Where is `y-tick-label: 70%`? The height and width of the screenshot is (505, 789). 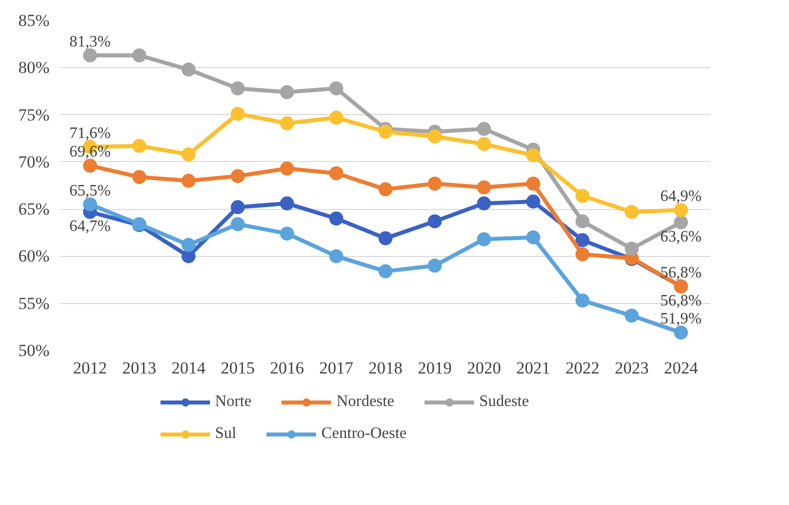
y-tick-label: 70% is located at coordinates (34, 162).